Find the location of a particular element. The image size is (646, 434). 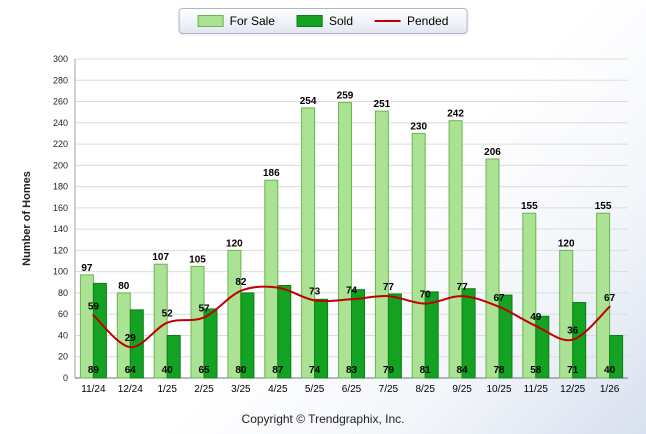

x-category-label: 1/26 is located at coordinates (610, 389).